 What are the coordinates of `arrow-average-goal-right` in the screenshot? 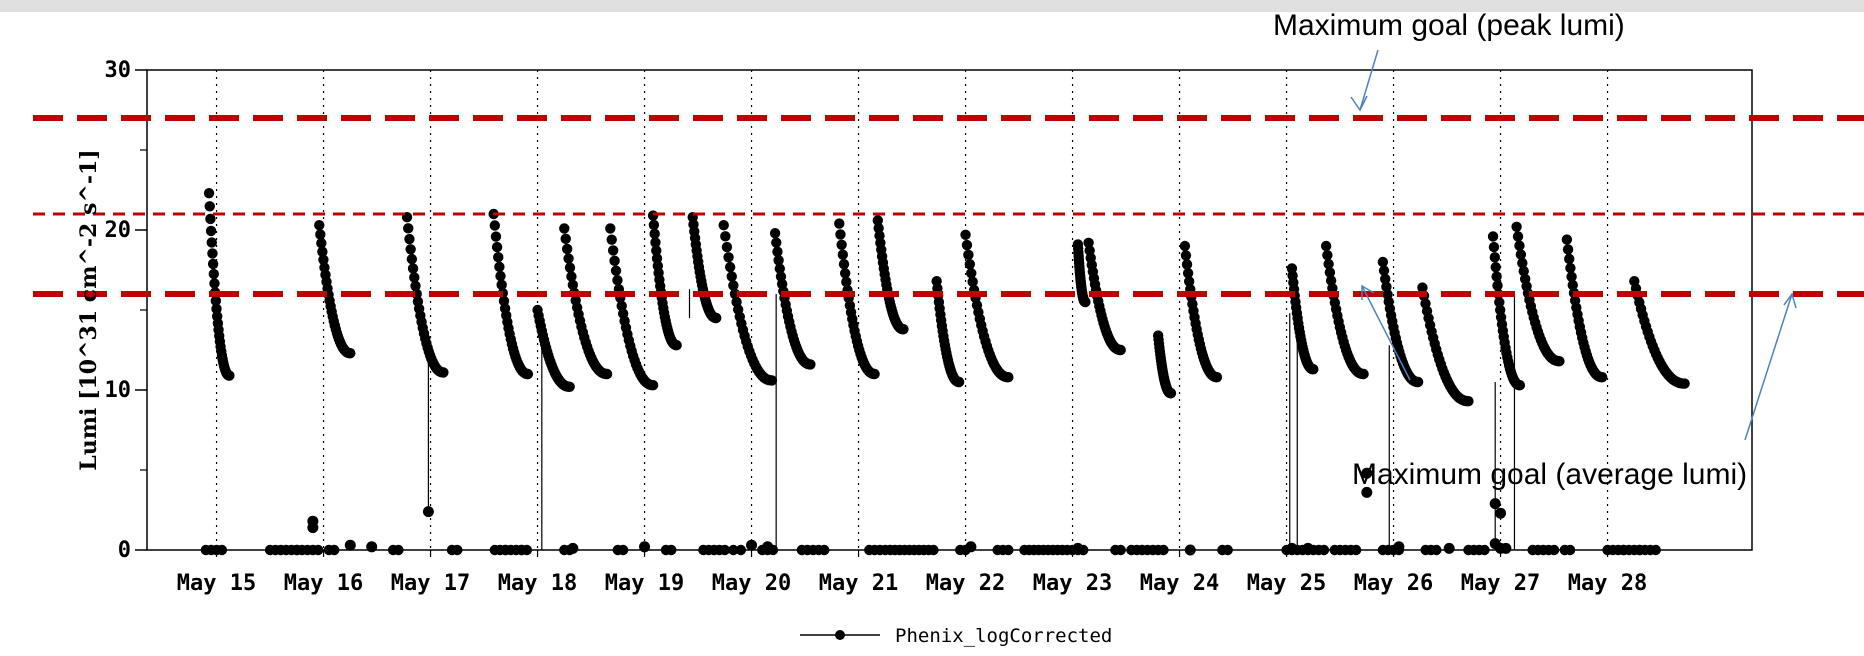 It's located at (1768, 367).